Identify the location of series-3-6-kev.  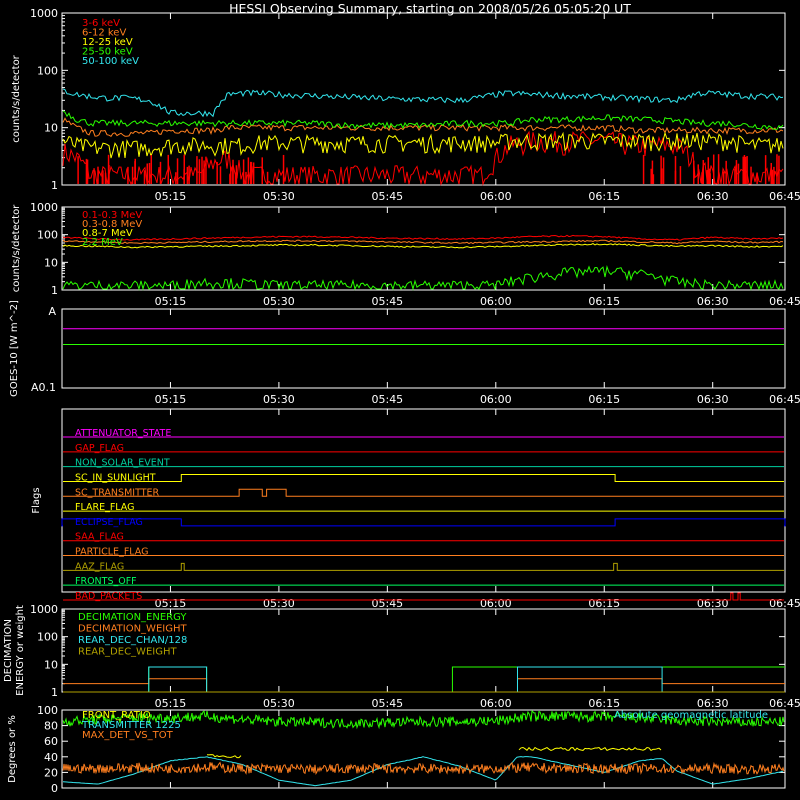
(423, 158).